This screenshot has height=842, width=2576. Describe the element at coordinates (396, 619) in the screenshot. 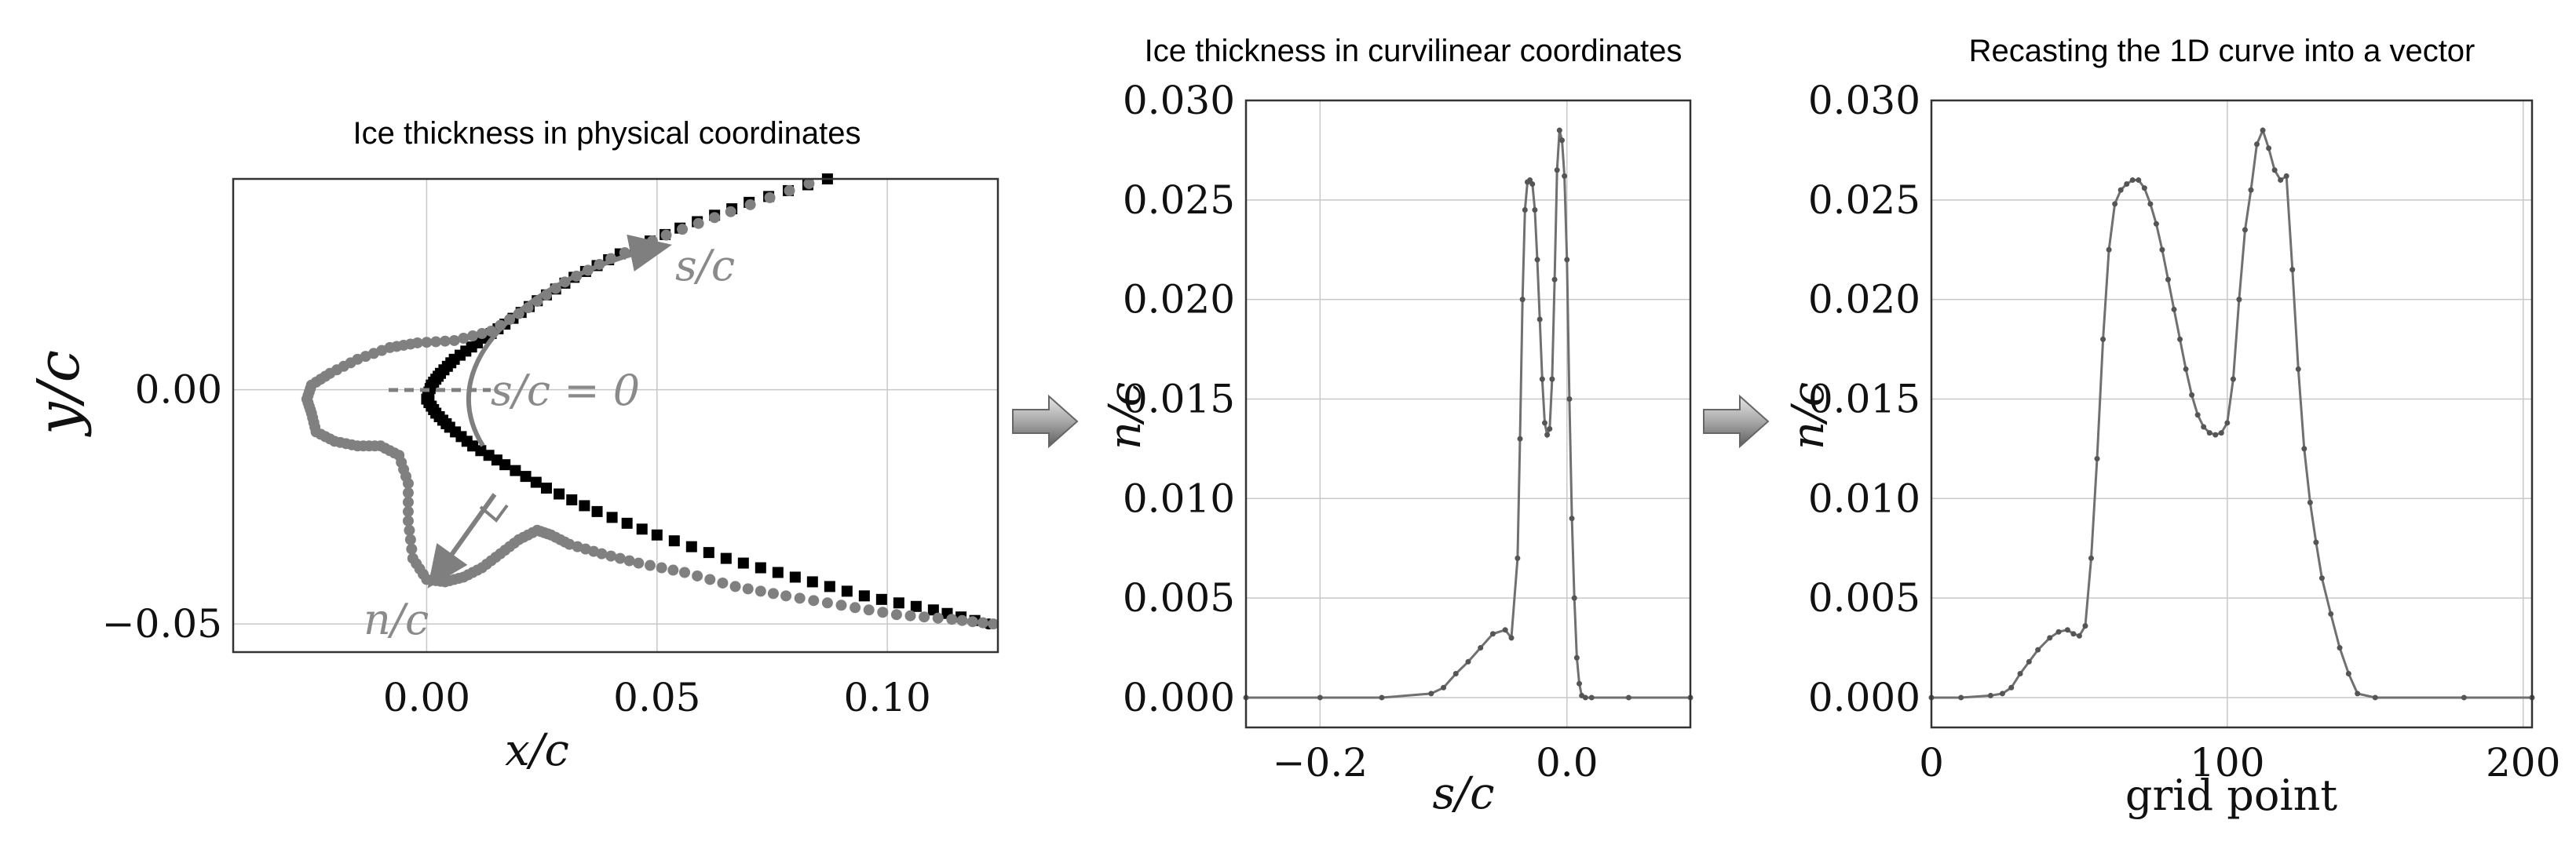

I see `annotation-n: n/c` at that location.